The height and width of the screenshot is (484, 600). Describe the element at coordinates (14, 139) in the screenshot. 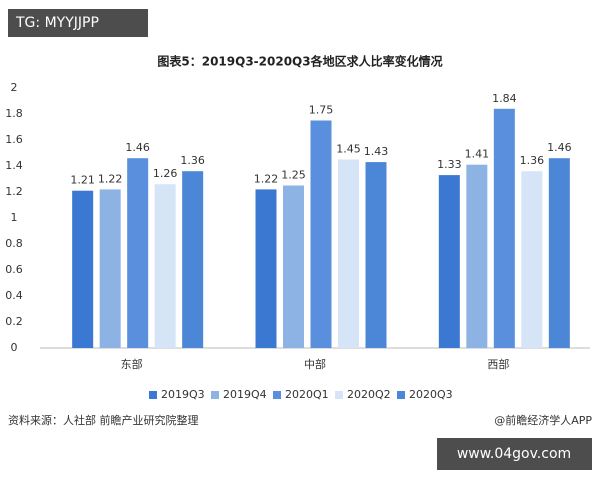

I see `y-tick-label: 1.6` at that location.